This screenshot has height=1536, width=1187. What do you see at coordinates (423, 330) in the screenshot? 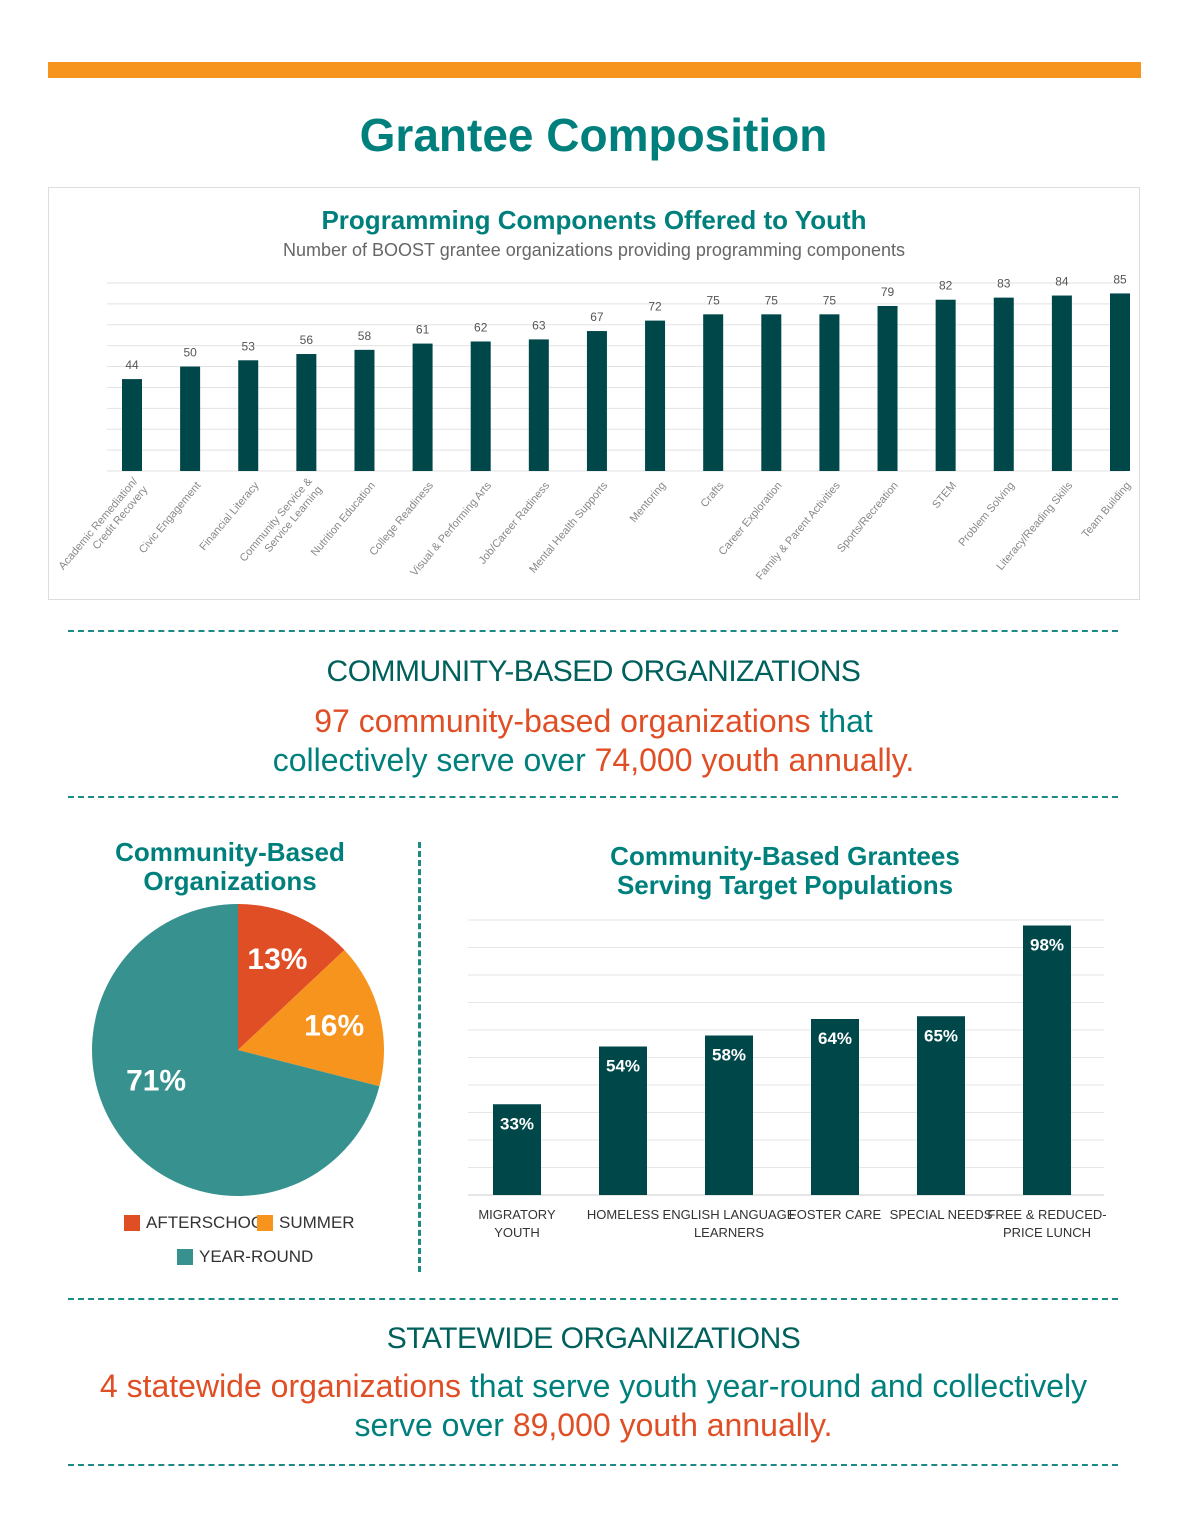
I see `data-label: 61` at bounding box center [423, 330].